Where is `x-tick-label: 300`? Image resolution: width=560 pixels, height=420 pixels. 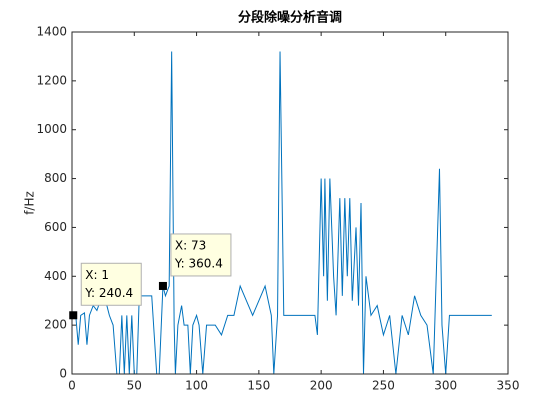
x-tick-label: 300 is located at coordinates (445, 386).